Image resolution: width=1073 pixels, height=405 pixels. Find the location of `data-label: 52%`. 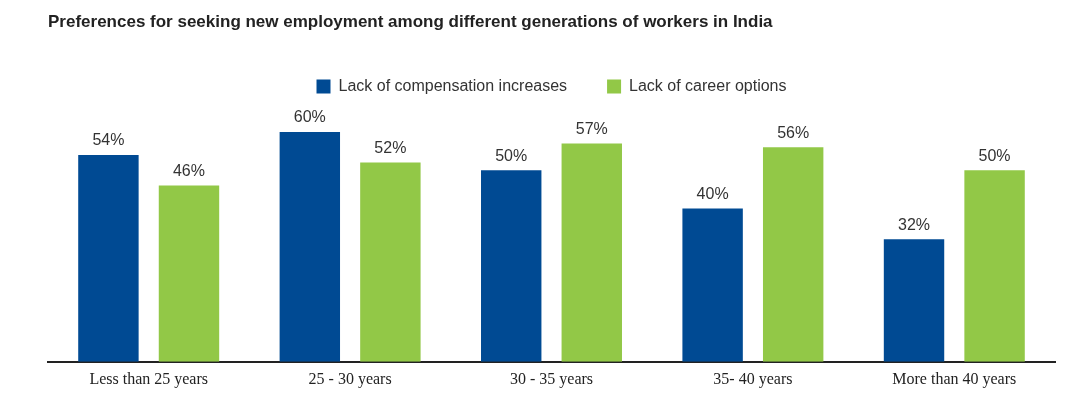

data-label: 52% is located at coordinates (390, 148).